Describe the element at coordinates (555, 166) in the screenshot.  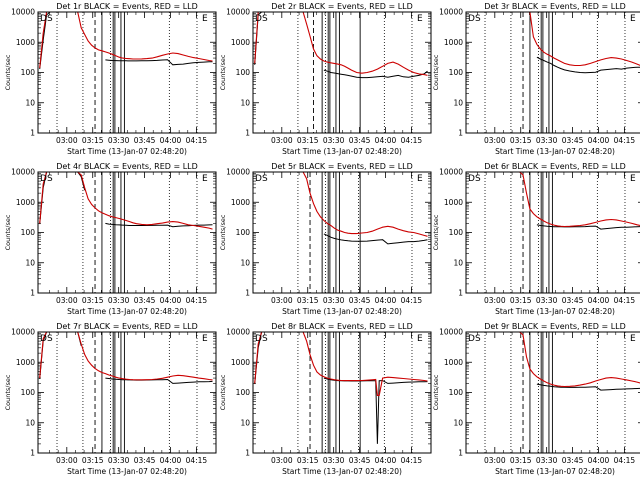
I see `panel-title: Det 6r BLACK = Events, RED = LLD` at that location.